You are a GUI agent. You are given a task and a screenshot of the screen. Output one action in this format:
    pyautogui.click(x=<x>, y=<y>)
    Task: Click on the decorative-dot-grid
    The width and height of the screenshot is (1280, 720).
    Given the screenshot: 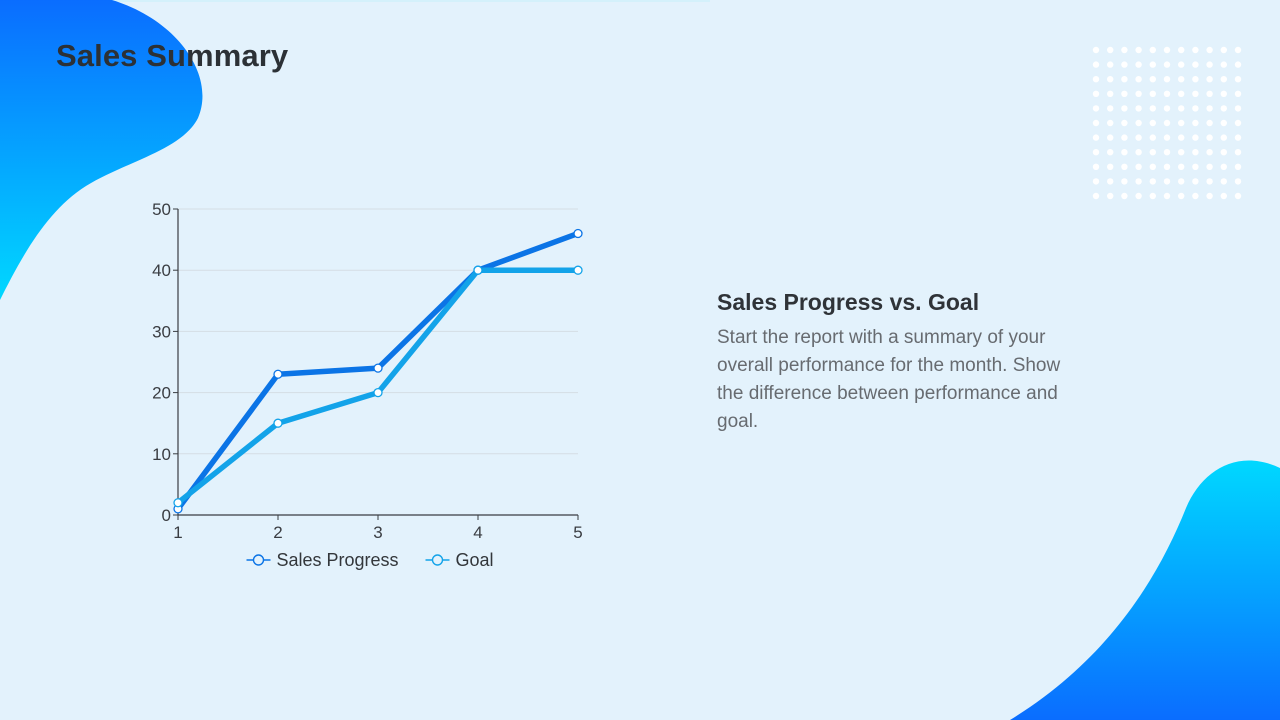 What is the action you would take?
    pyautogui.click(x=1167, y=123)
    